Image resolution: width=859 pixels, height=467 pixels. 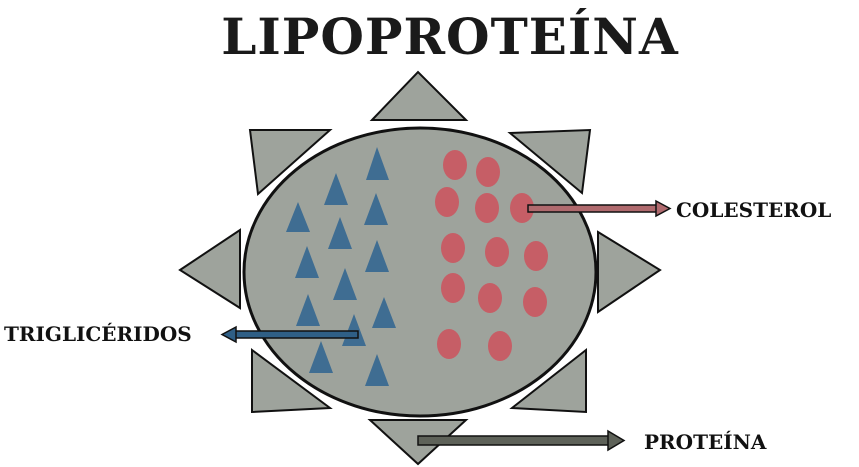 I want to click on triglycerides-label: TRIGLICÉRIDOS, so click(x=98, y=334).